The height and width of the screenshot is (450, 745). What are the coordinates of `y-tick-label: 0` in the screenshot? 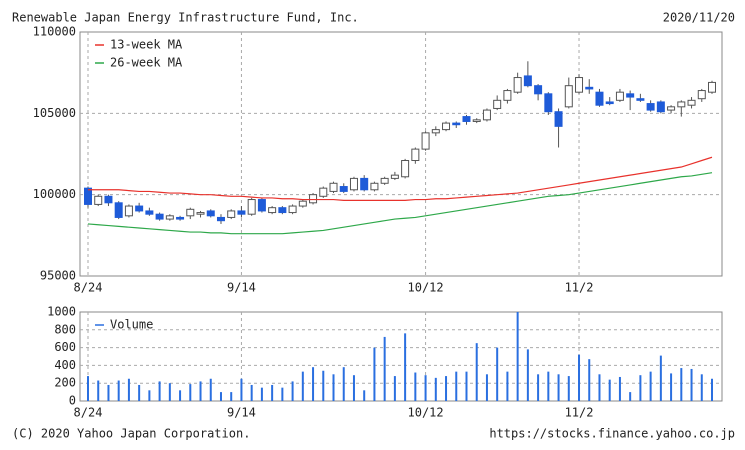 It's located at (72, 401).